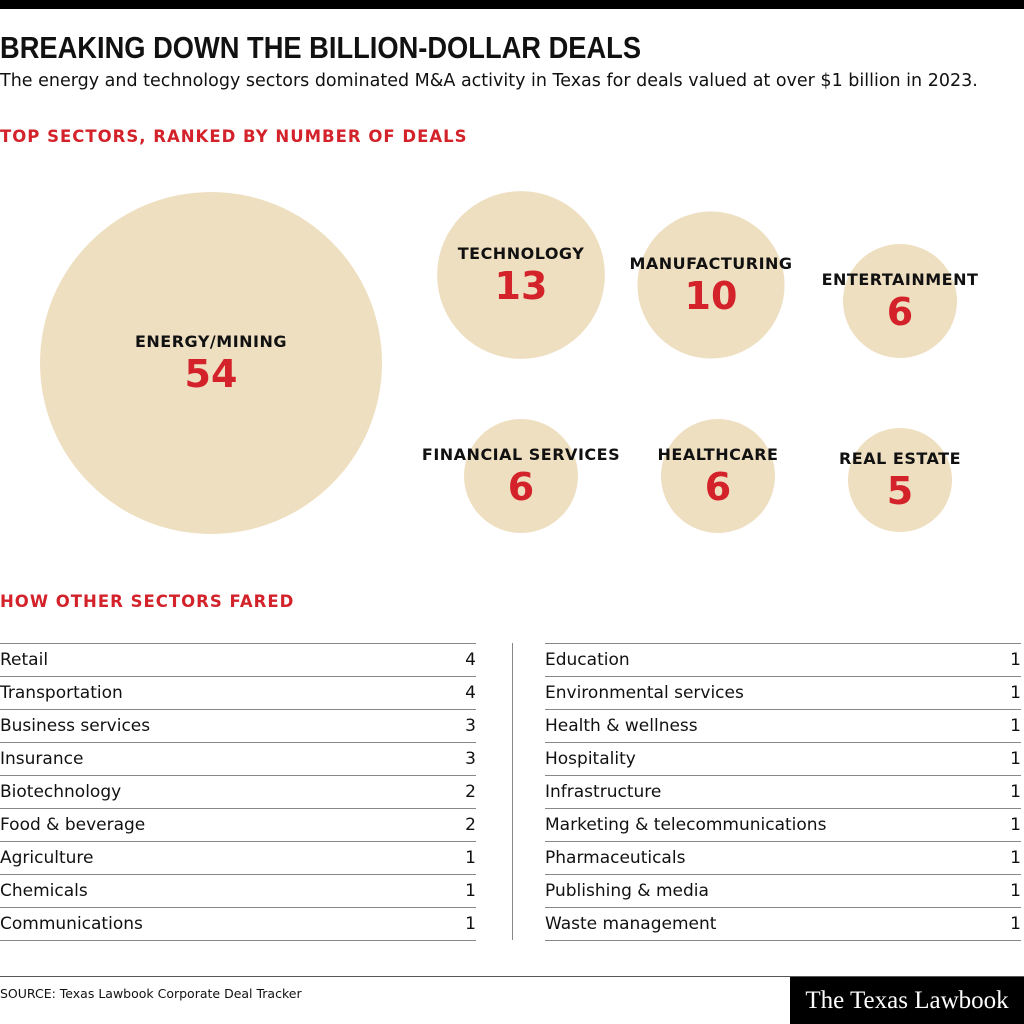 The width and height of the screenshot is (1024, 1024). What do you see at coordinates (512, 791) in the screenshot?
I see `column-divider` at bounding box center [512, 791].